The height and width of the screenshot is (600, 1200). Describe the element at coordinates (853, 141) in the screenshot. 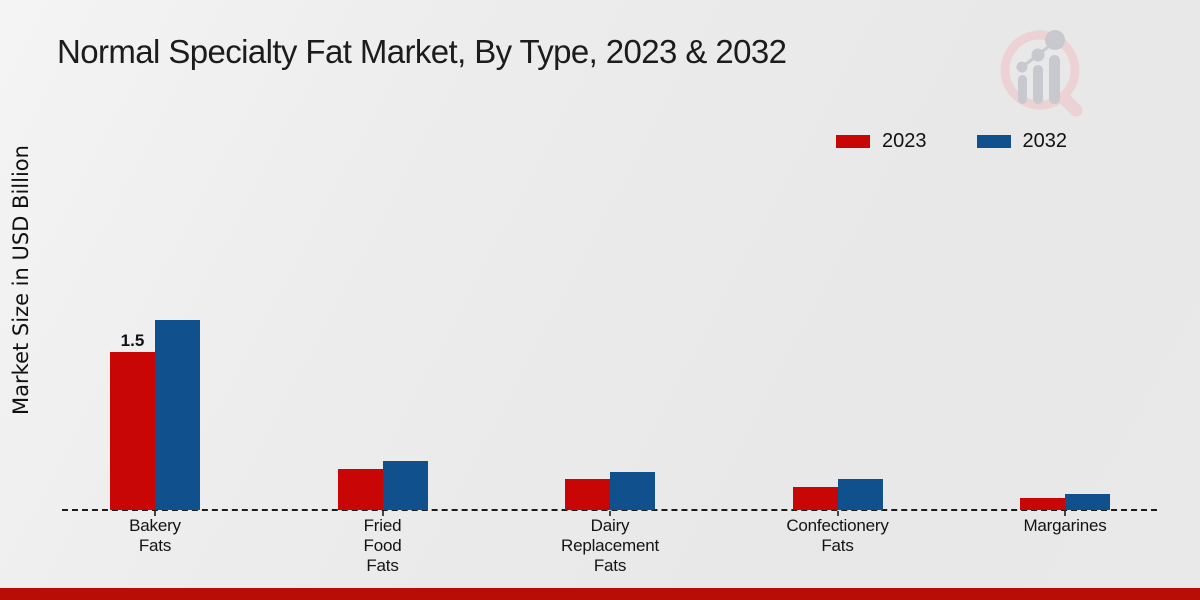

I see `legend-swatch-2023` at that location.